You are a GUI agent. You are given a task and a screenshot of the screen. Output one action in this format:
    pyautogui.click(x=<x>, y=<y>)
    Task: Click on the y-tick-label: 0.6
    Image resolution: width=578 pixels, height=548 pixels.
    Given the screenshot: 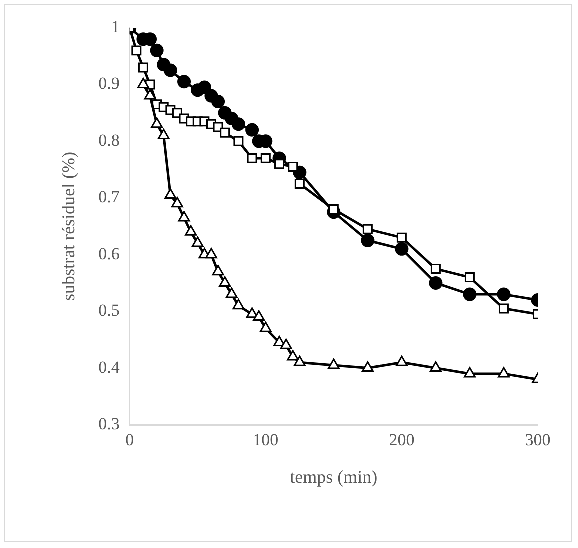 What is the action you would take?
    pyautogui.click(x=109, y=254)
    